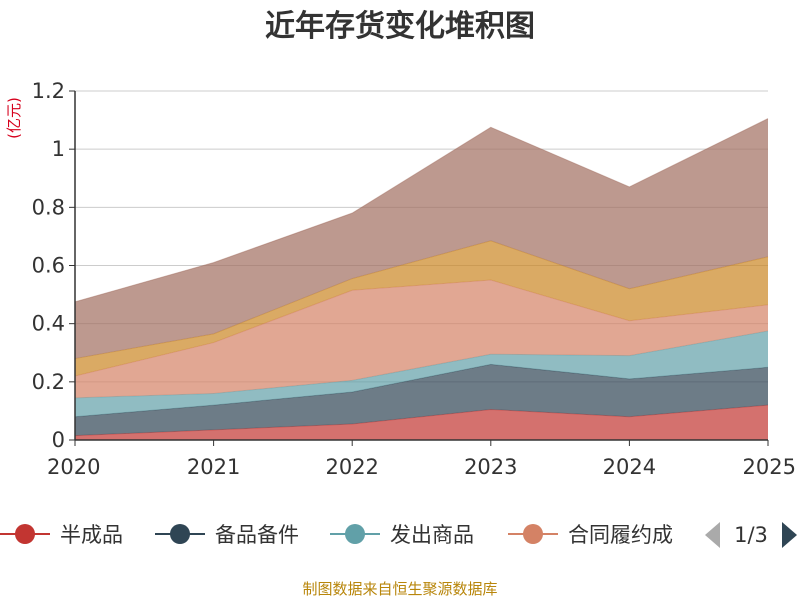 This screenshot has height=600, width=800. Describe the element at coordinates (48, 324) in the screenshot. I see `y-tick-label: 0.4` at that location.